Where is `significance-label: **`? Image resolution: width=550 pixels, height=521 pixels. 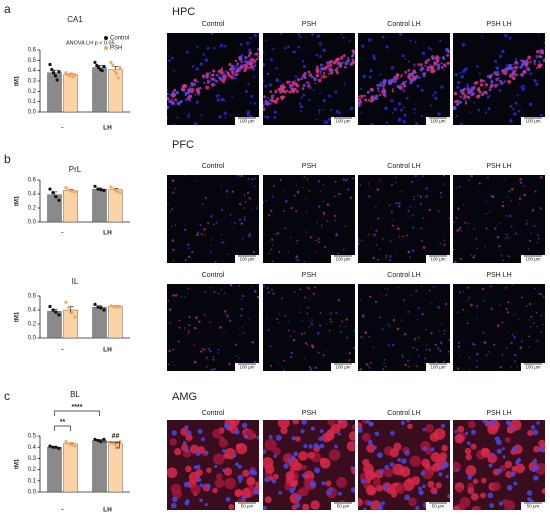 significance-label: ** is located at coordinates (63, 422).